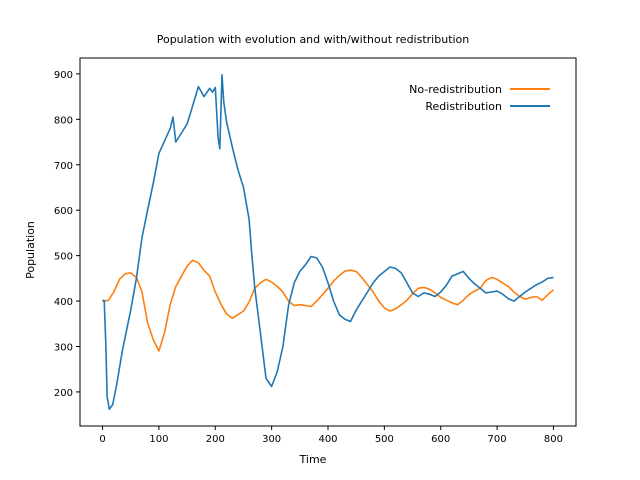 The image size is (640, 480). I want to click on y-tick-label: 300, so click(63, 347).